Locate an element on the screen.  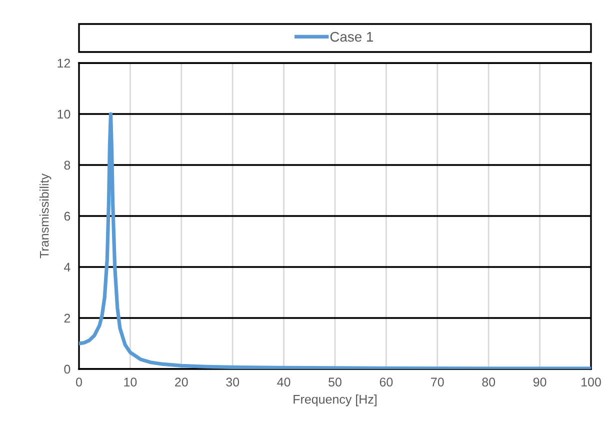
y-tick-label: 10 is located at coordinates (64, 114).